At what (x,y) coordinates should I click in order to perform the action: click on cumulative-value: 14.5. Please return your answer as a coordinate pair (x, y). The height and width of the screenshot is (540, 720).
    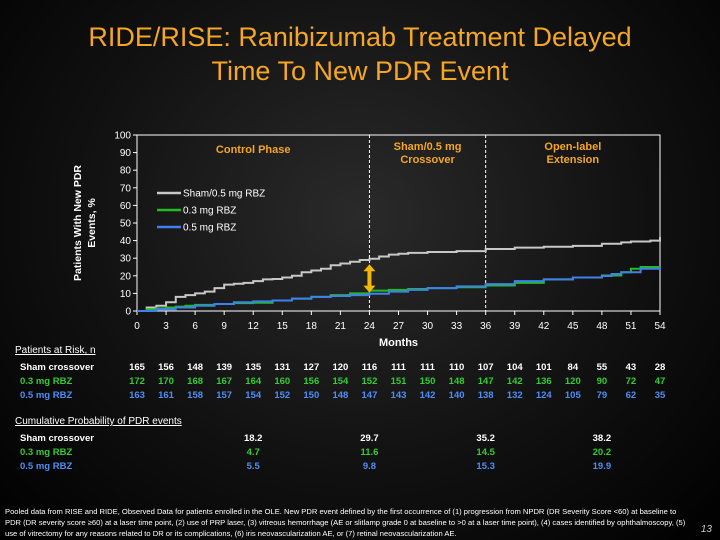
    Looking at the image, I should click on (485, 452).